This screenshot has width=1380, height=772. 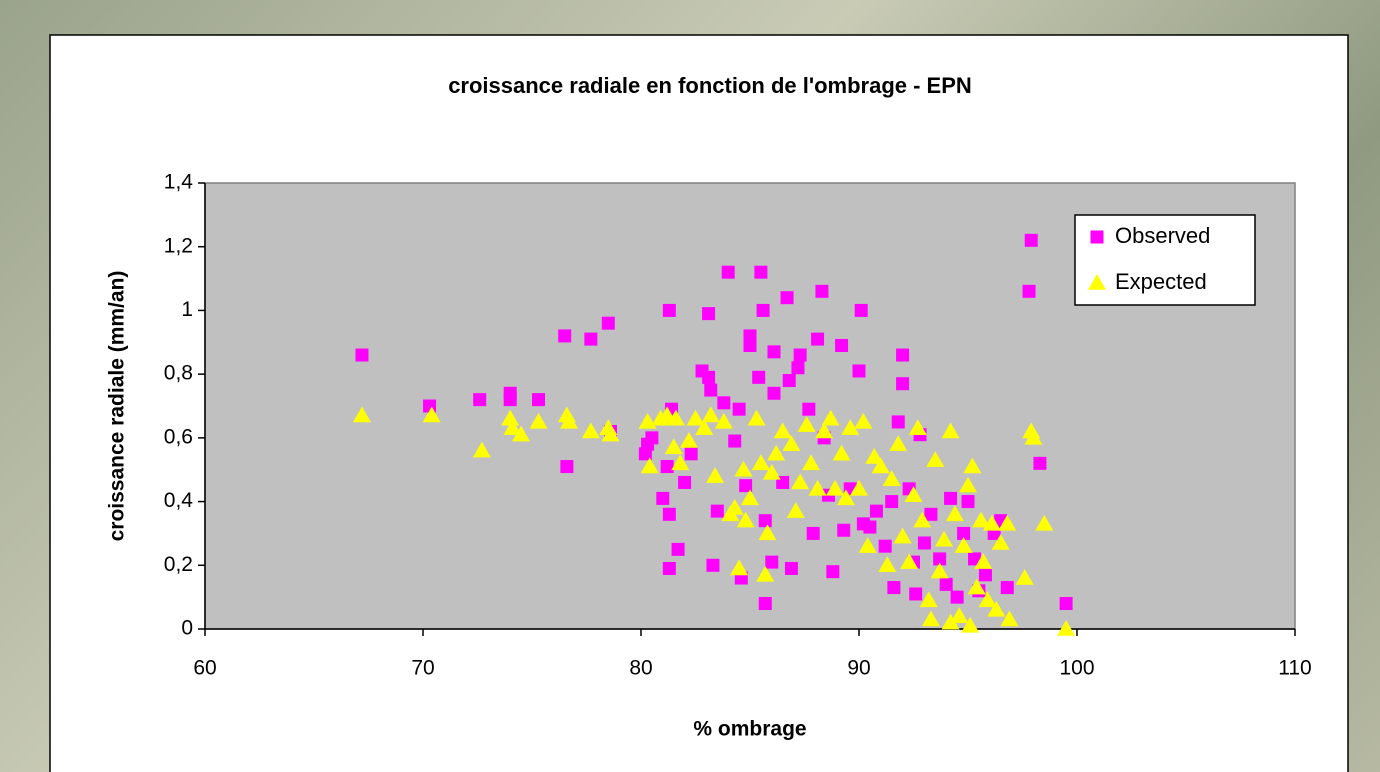 What do you see at coordinates (187, 628) in the screenshot?
I see `y-tick-label: 0` at bounding box center [187, 628].